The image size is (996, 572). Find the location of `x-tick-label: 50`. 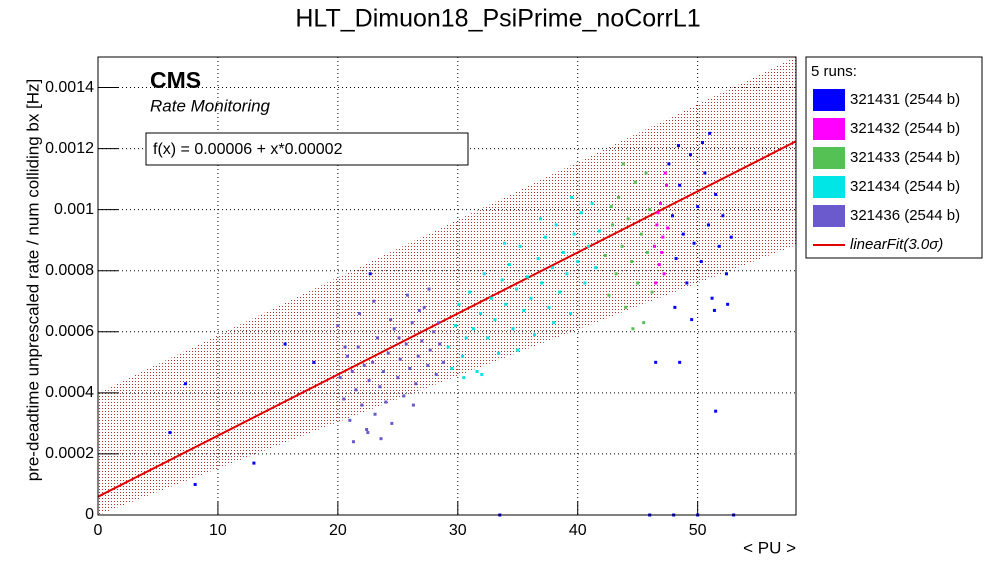

x-tick-label: 50 is located at coordinates (698, 530).